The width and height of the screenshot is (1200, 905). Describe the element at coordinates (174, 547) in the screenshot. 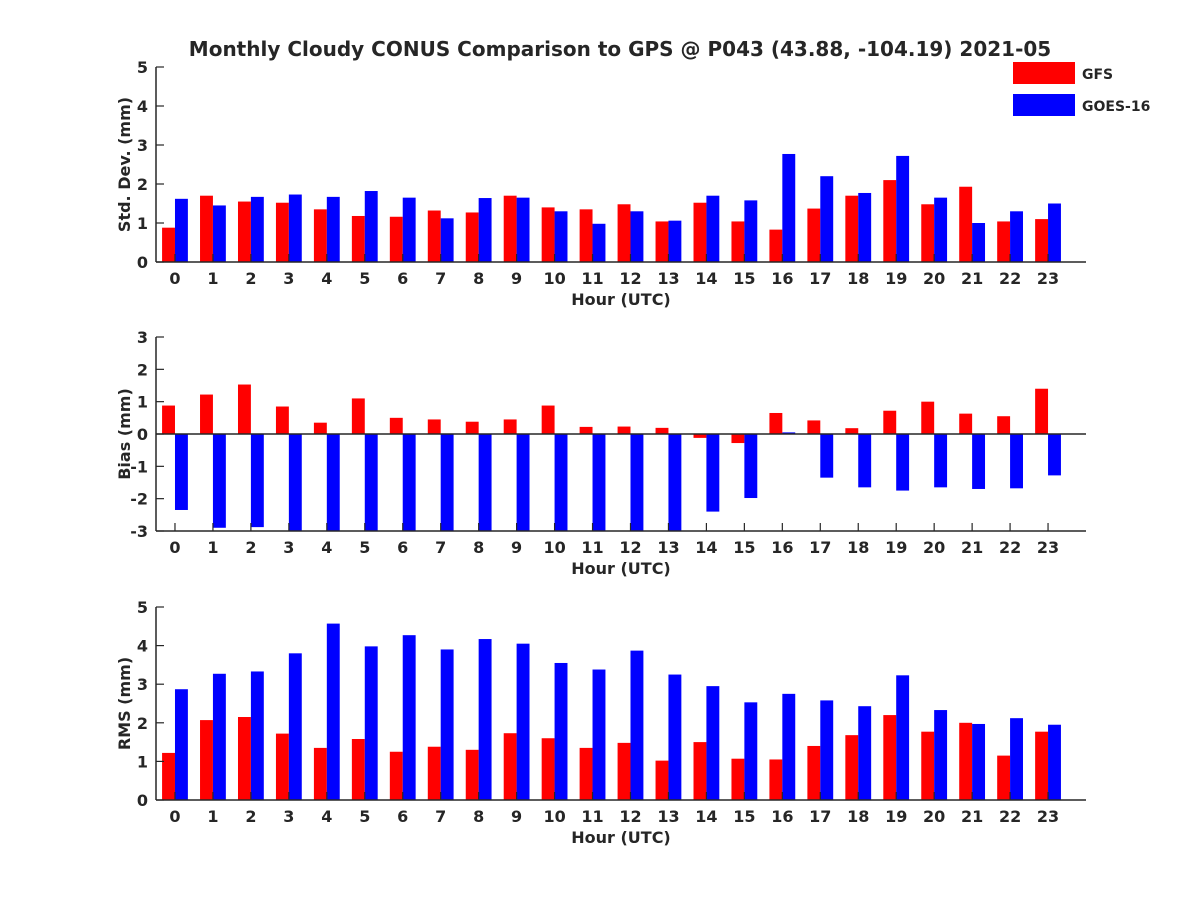

I see `x-tick-label: 0` at that location.